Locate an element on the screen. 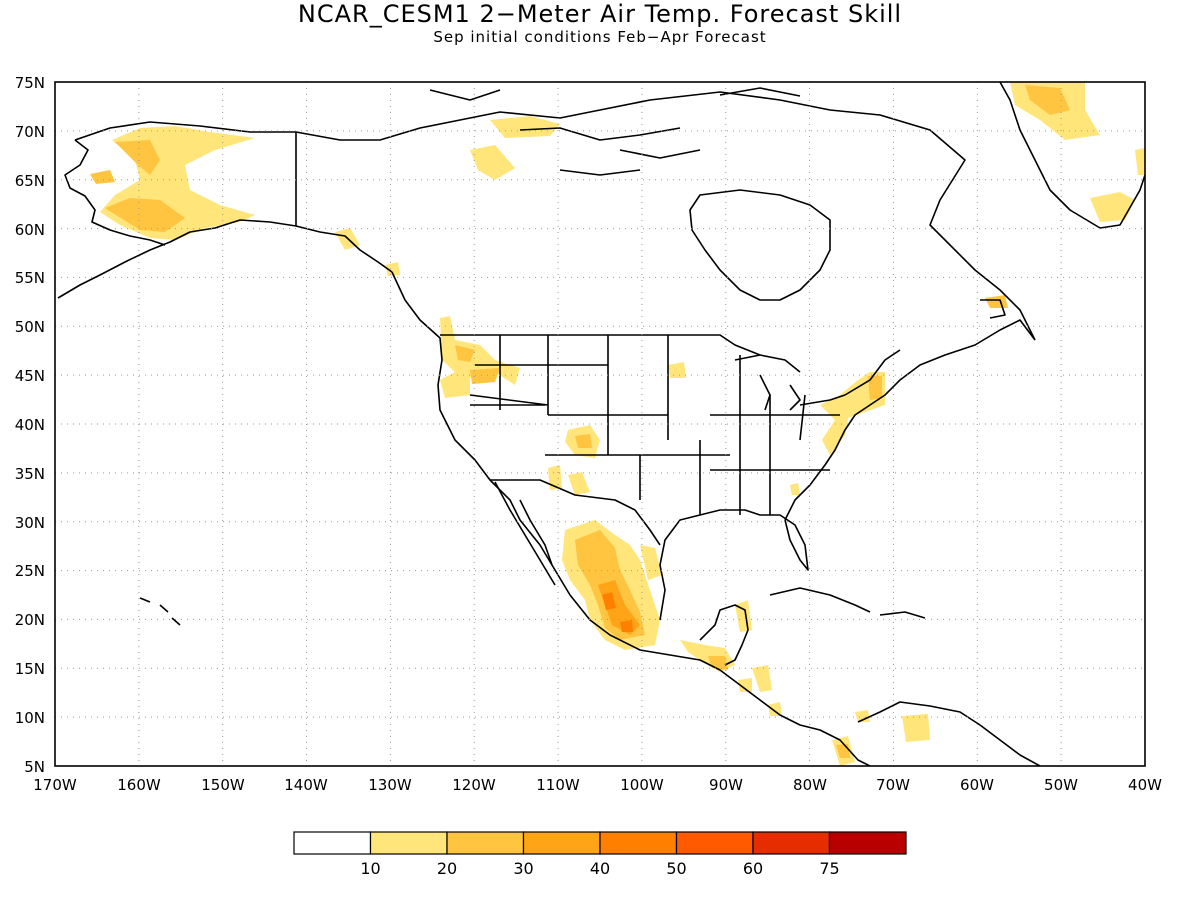 The height and width of the screenshot is (900, 1200). colorbar-label: 50 is located at coordinates (676, 868).